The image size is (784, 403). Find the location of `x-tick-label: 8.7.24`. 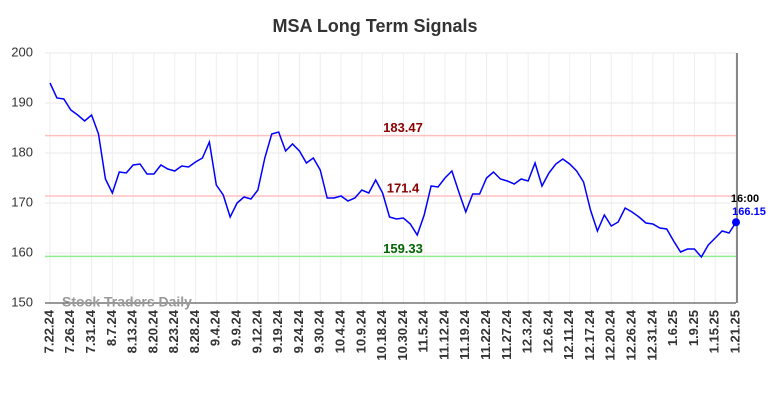

x-tick-label: 8.7.24 is located at coordinates (111, 327).